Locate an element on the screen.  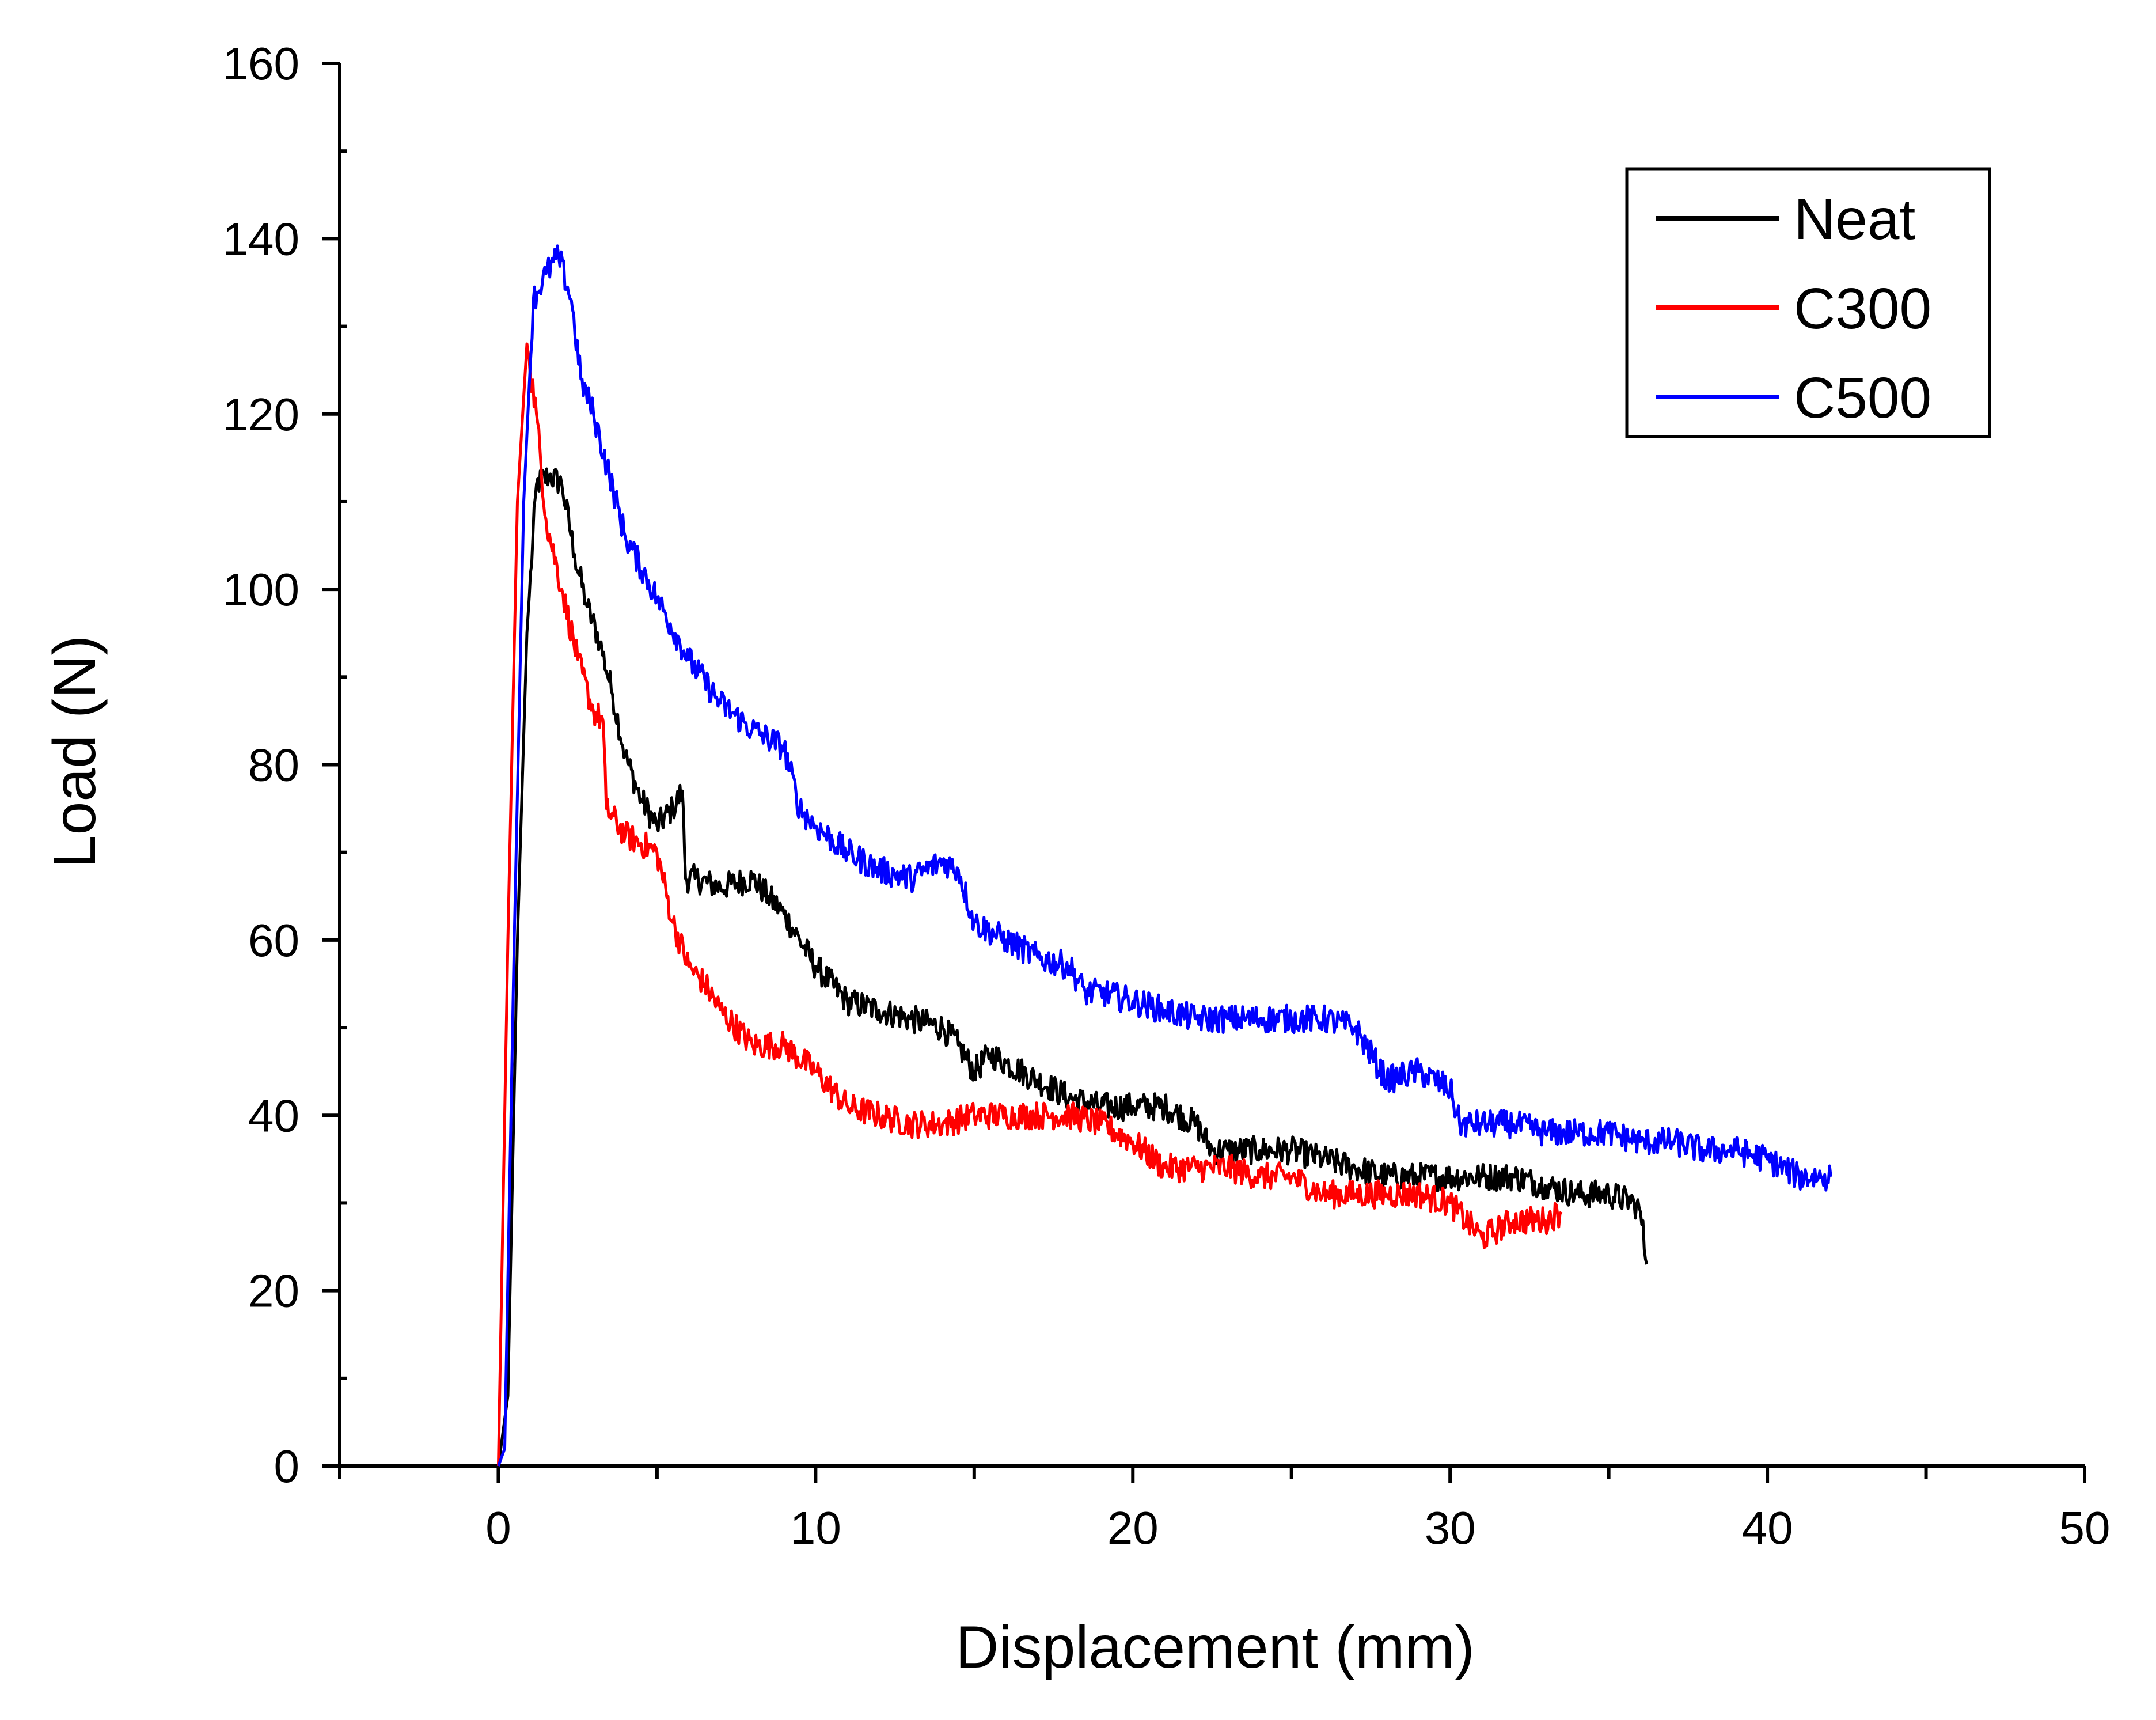
legend-label: C500 is located at coordinates (1862, 398).